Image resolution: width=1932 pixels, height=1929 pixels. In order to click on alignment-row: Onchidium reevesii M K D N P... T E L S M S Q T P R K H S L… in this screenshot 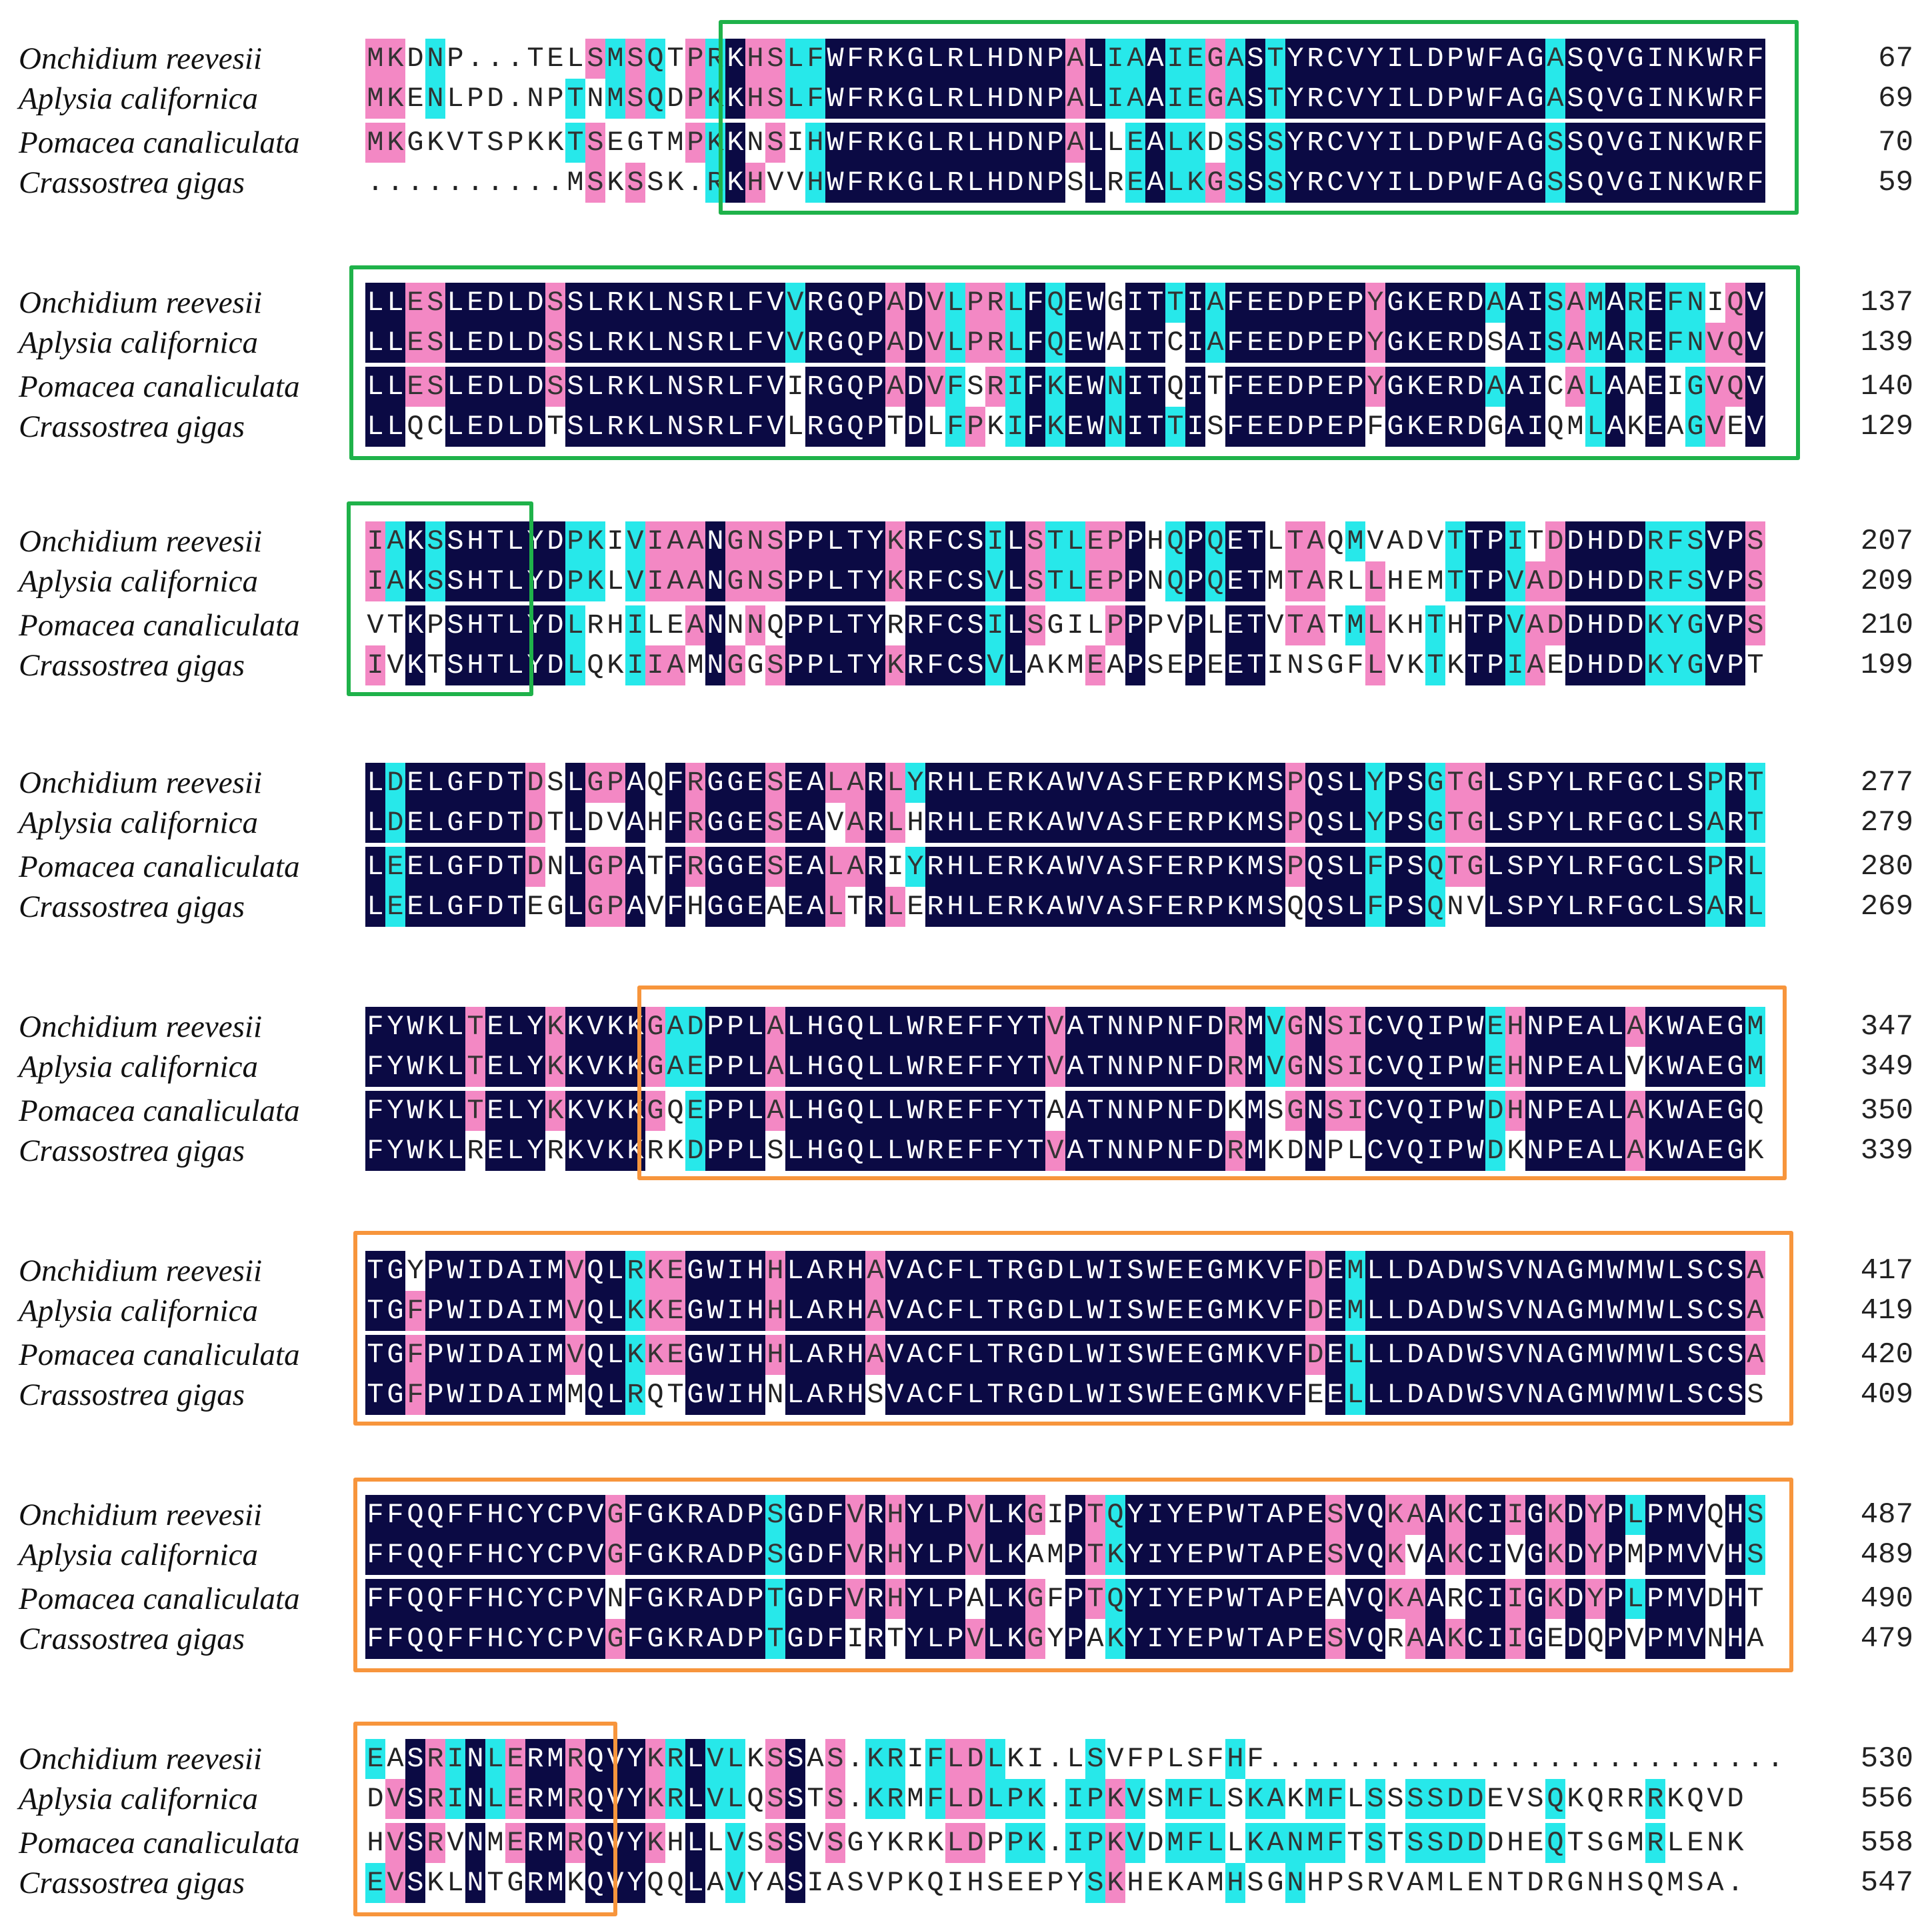, I will do `click(966, 59)`.